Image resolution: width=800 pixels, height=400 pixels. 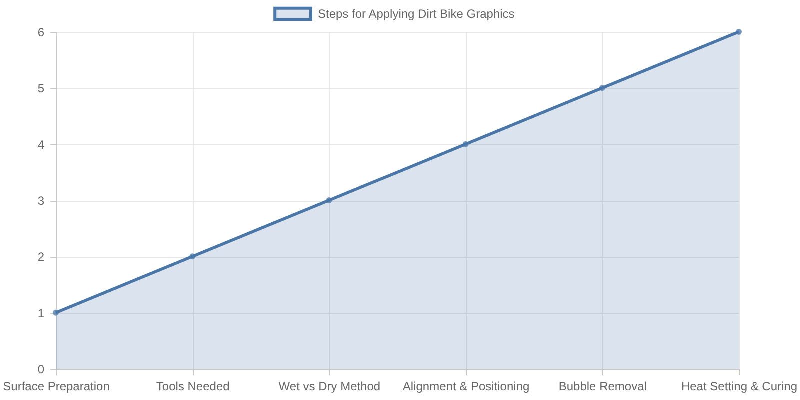 I want to click on x-tick-label: Wet vs Dry Method, so click(x=329, y=387).